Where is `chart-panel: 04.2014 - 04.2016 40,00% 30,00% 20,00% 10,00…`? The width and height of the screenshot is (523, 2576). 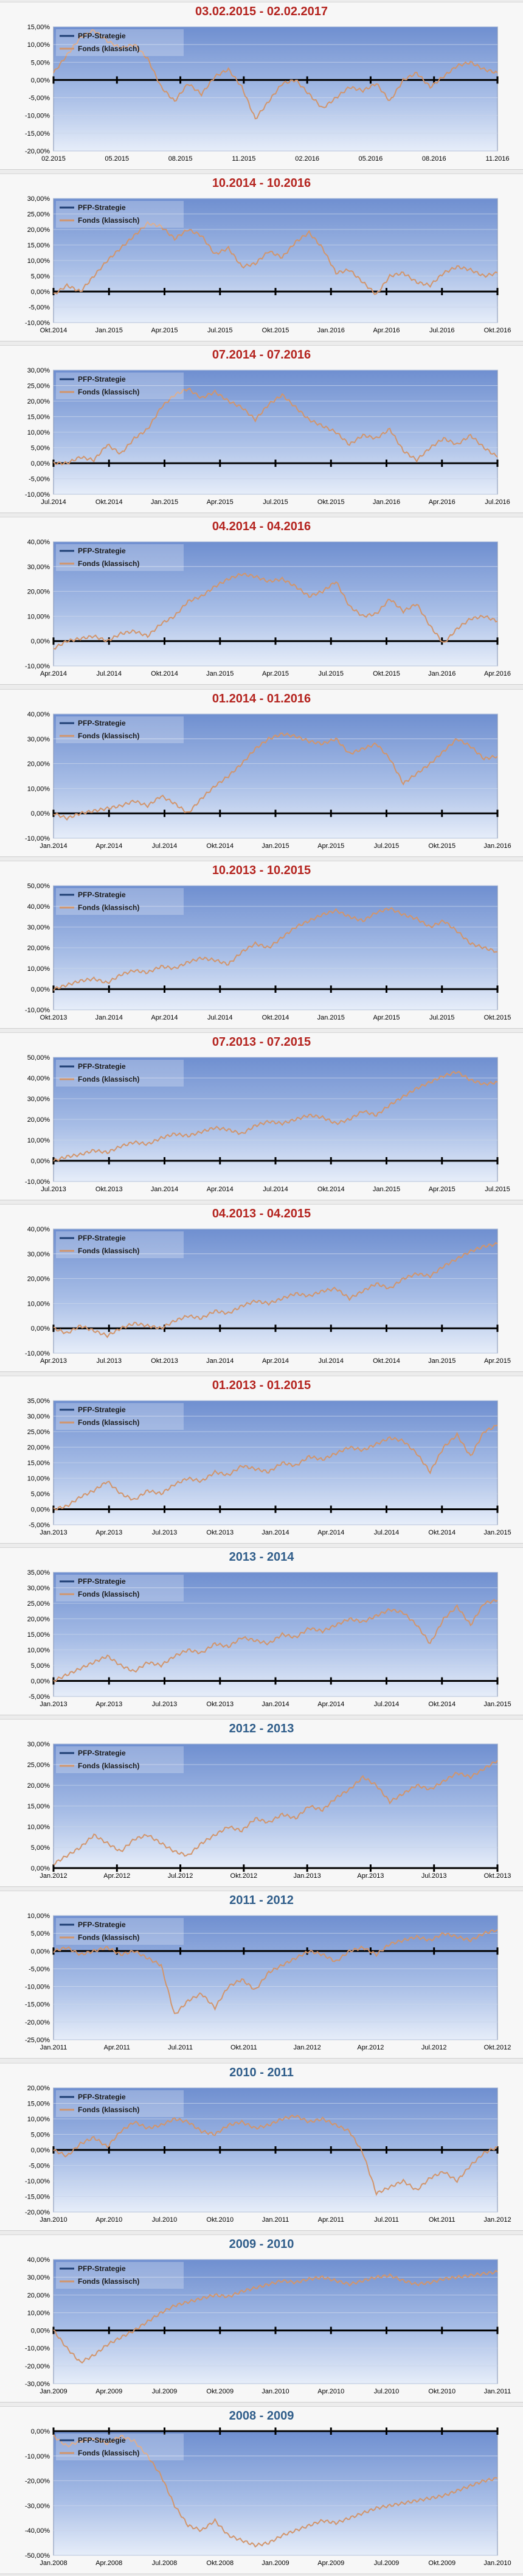 chart-panel: 04.2014 - 04.2016 40,00% 30,00% 20,00% 10,00… is located at coordinates (261, 601).